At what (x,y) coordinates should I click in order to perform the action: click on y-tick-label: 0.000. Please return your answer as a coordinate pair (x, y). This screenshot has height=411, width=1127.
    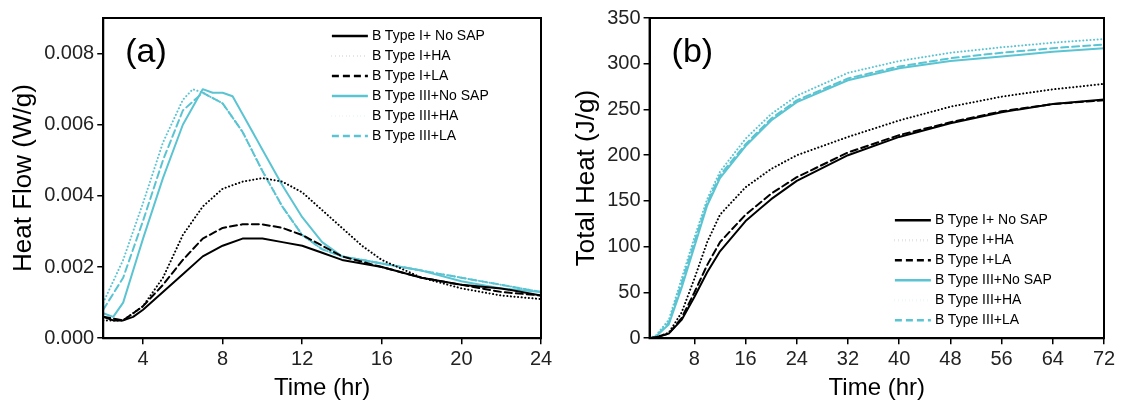
    Looking at the image, I should click on (69, 336).